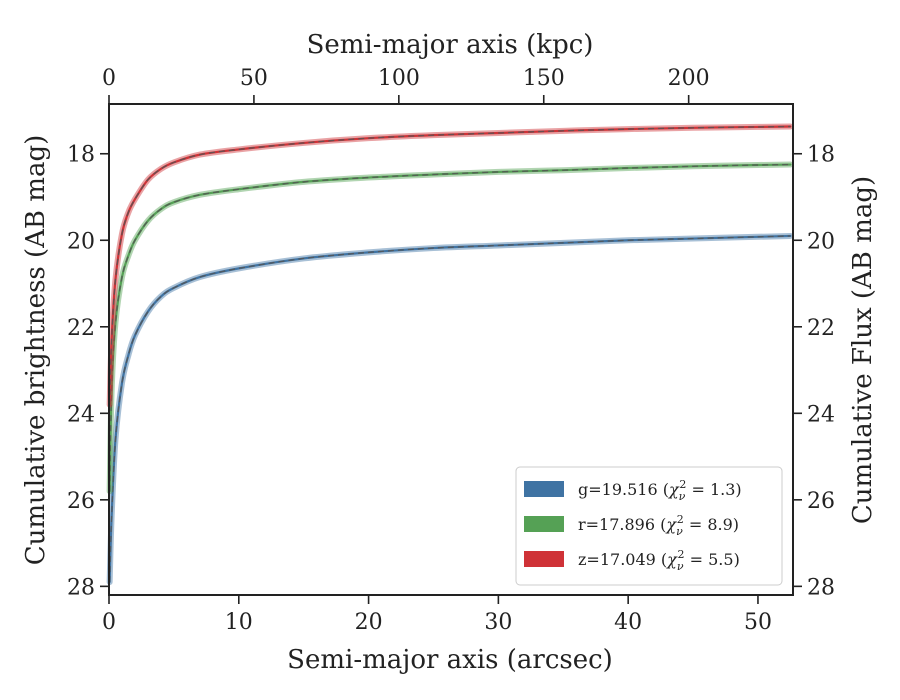 This screenshot has height=700, width=900. Describe the element at coordinates (544, 78) in the screenshot. I see `x2-tick-label: 150` at that location.